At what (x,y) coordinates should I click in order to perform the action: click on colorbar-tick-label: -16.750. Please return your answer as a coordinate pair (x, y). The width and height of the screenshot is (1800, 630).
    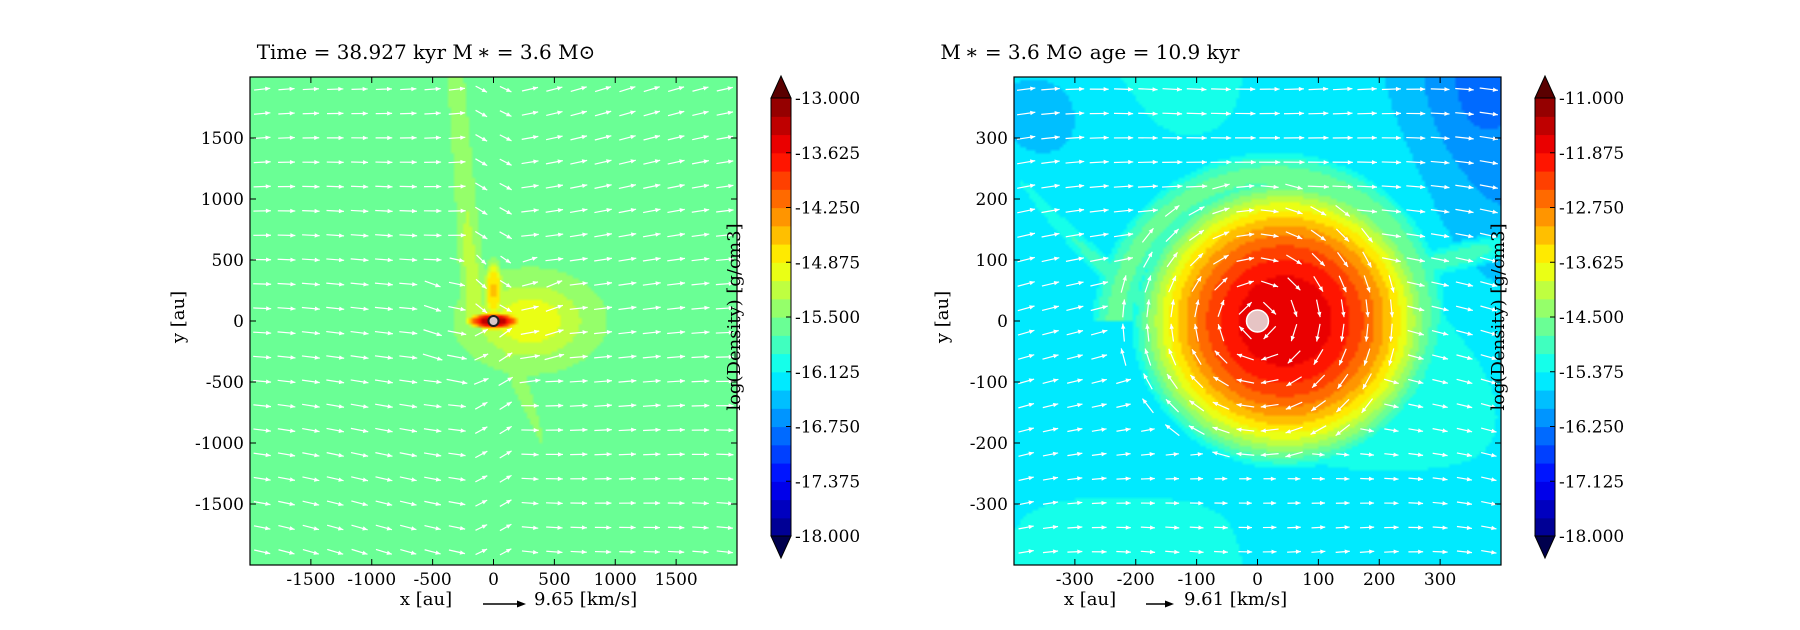
    Looking at the image, I should click on (827, 428).